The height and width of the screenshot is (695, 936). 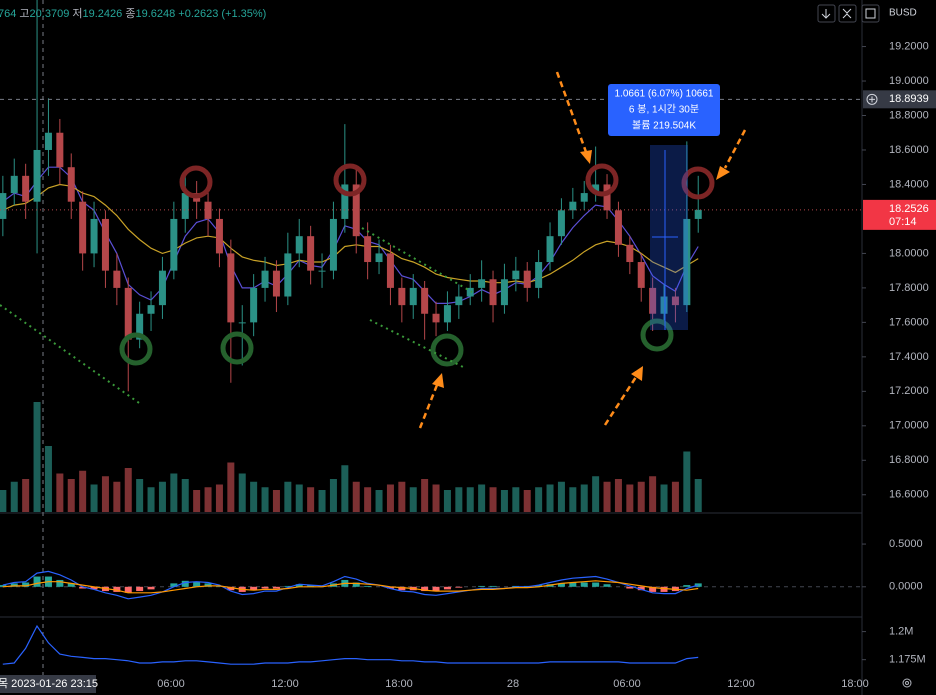 I want to click on last-price: 18.2526, so click(x=909, y=209).